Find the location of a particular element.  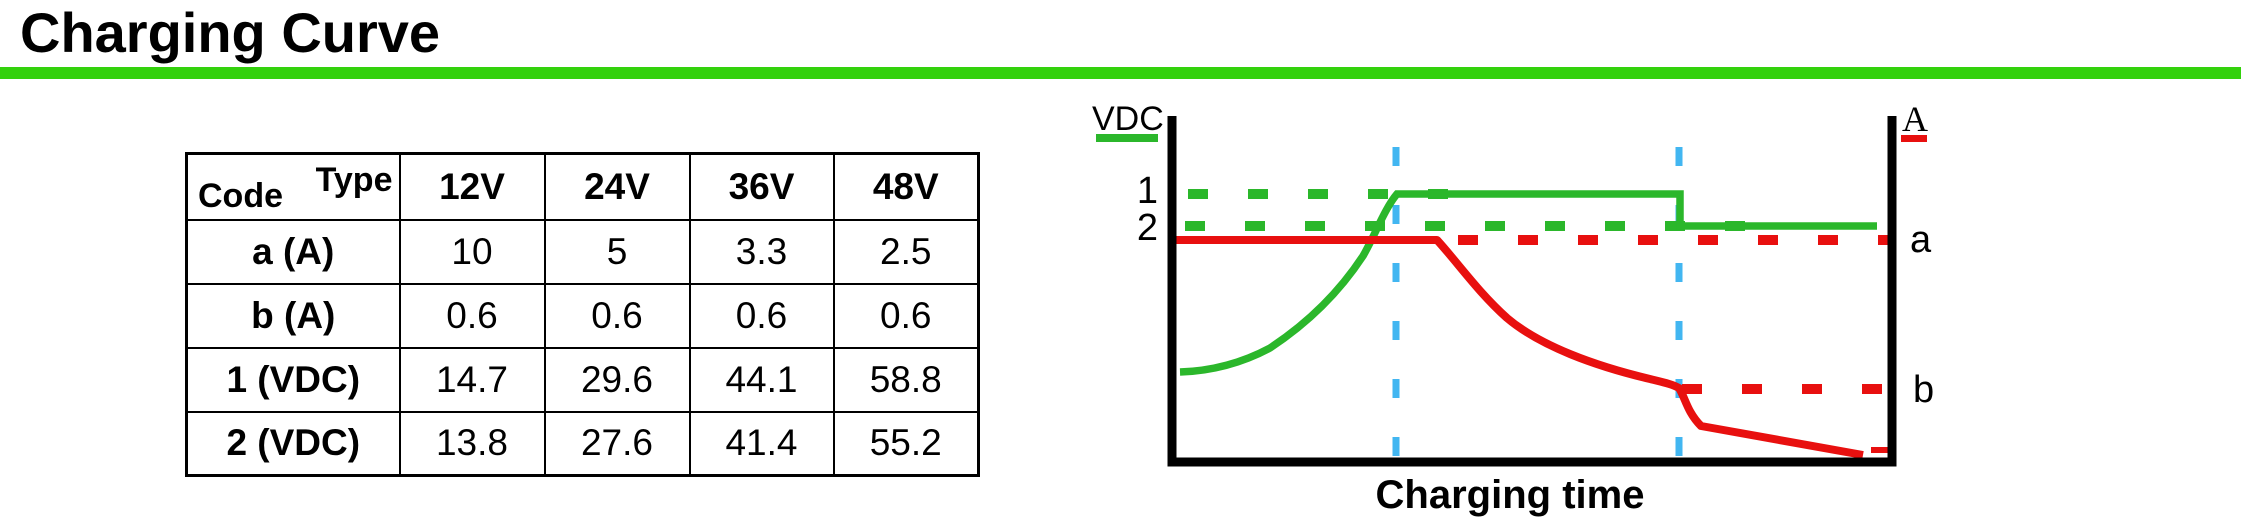

x-axis-label: Charging time is located at coordinates (1510, 495).